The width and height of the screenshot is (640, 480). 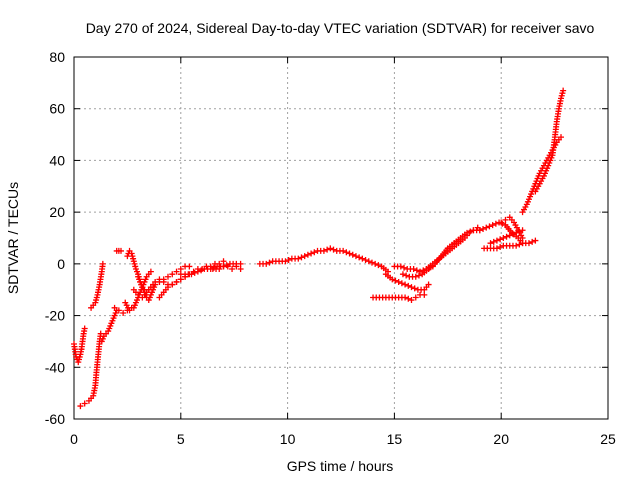 What do you see at coordinates (57, 160) in the screenshot?
I see `y-tick-label: 40` at bounding box center [57, 160].